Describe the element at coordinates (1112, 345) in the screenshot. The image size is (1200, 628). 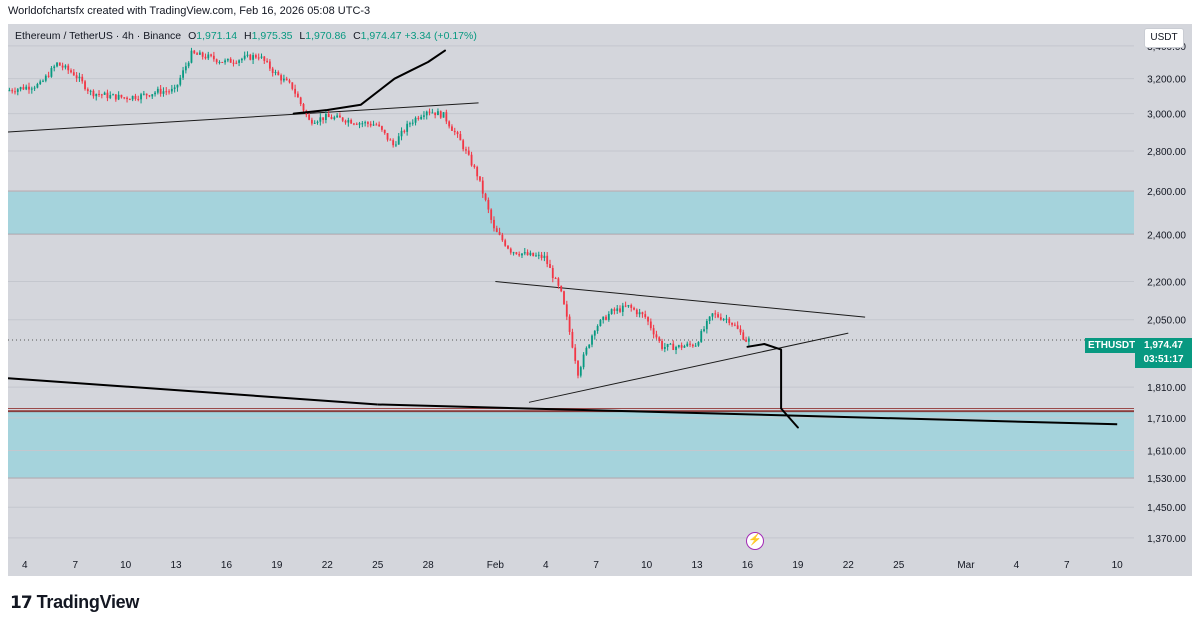
I see `ticker-label: ETHUSDT` at that location.